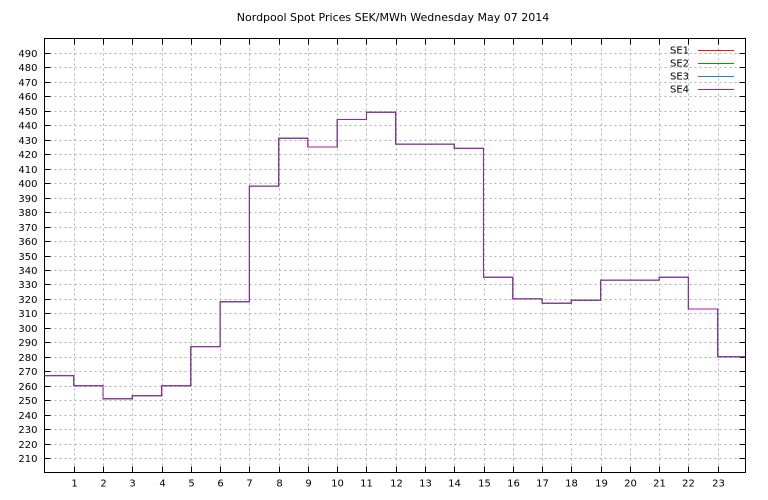 This screenshot has width=768, height=500. What do you see at coordinates (27, 329) in the screenshot?
I see `y-tick-label: 300` at bounding box center [27, 329].